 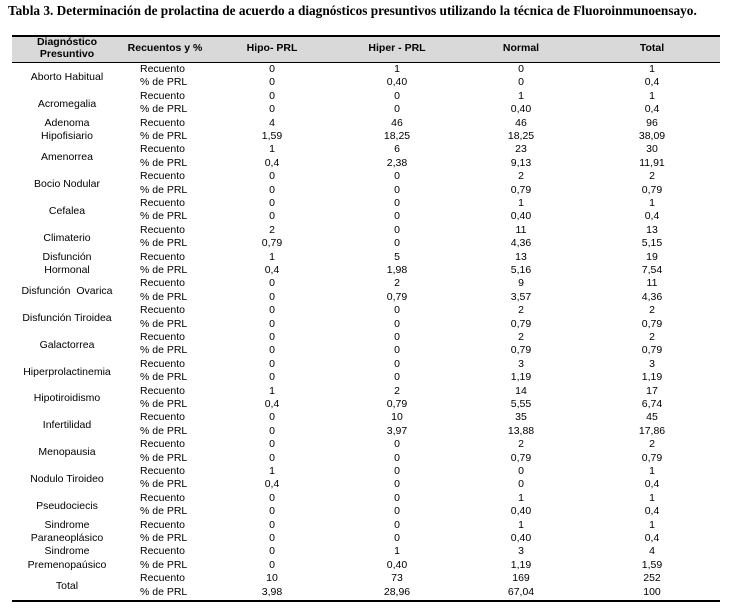 I want to click on diagnosis-label: Aborto Habitual, so click(x=67, y=76).